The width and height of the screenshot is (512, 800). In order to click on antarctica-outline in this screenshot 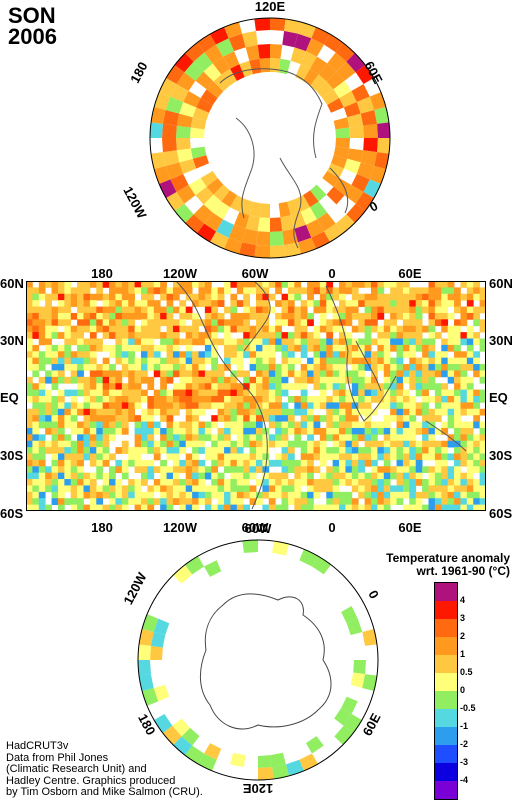, I will do `click(266, 661)`.